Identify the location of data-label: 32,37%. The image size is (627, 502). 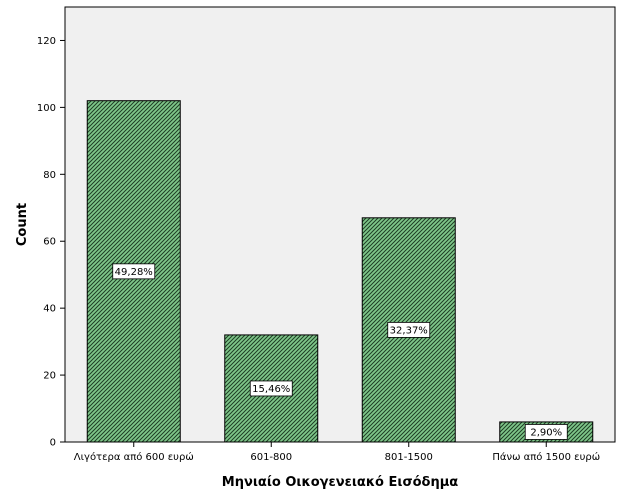
(409, 330).